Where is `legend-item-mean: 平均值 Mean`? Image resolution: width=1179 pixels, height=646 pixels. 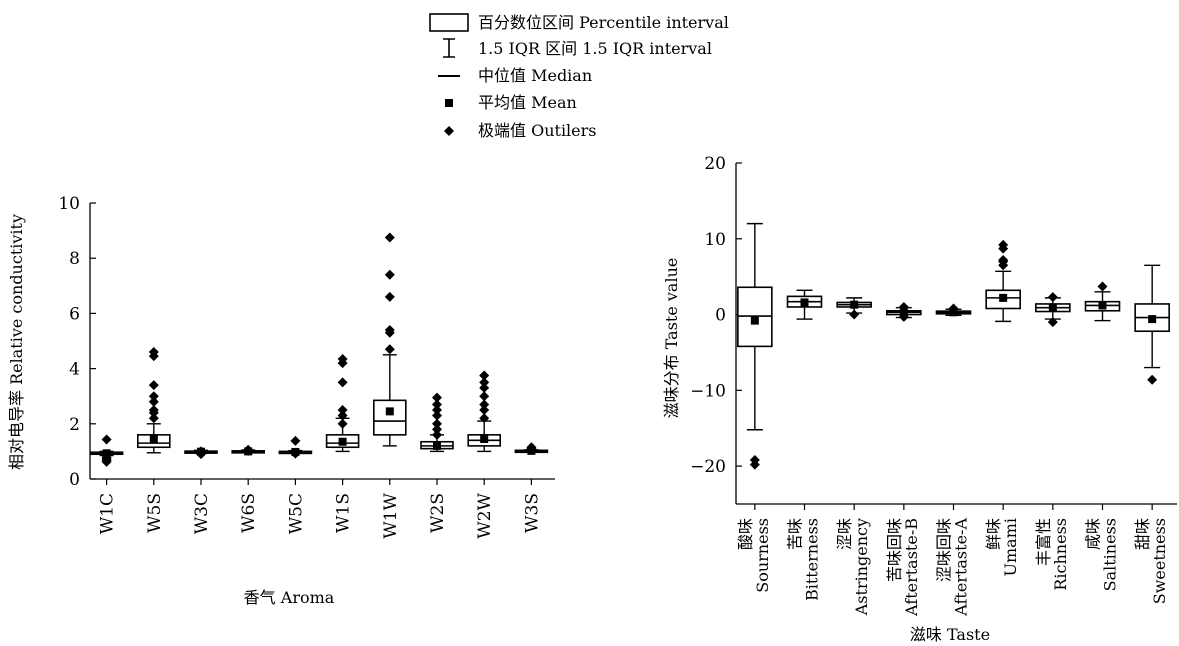
legend-item-mean: 平均值 Mean is located at coordinates (511, 102).